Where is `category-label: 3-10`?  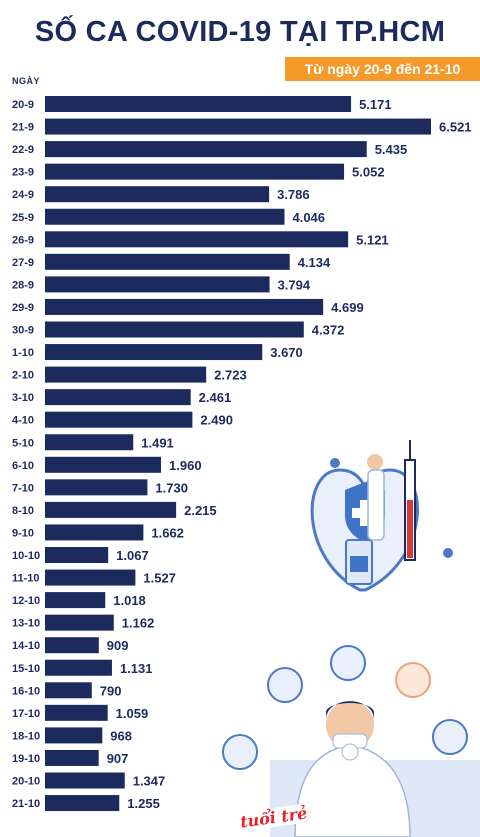
category-label: 3-10 is located at coordinates (23, 398).